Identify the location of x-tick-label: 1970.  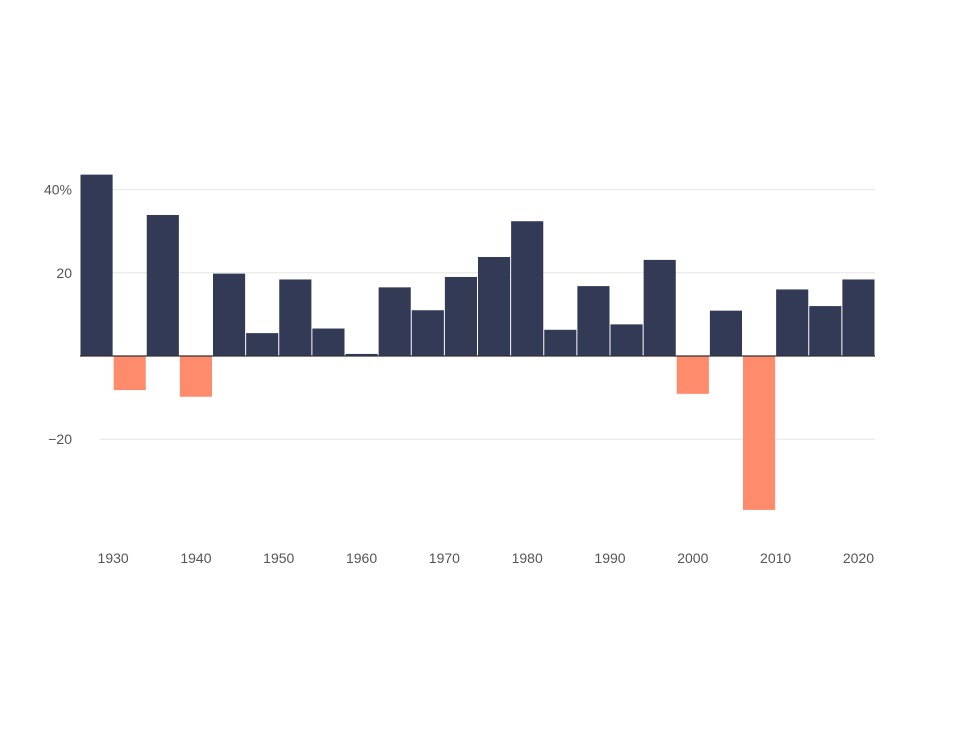
(444, 558).